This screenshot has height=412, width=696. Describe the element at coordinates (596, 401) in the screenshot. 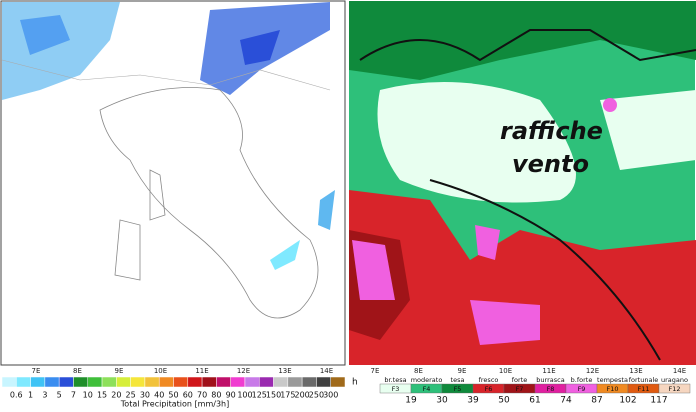

I see `legend-speed: 87` at that location.